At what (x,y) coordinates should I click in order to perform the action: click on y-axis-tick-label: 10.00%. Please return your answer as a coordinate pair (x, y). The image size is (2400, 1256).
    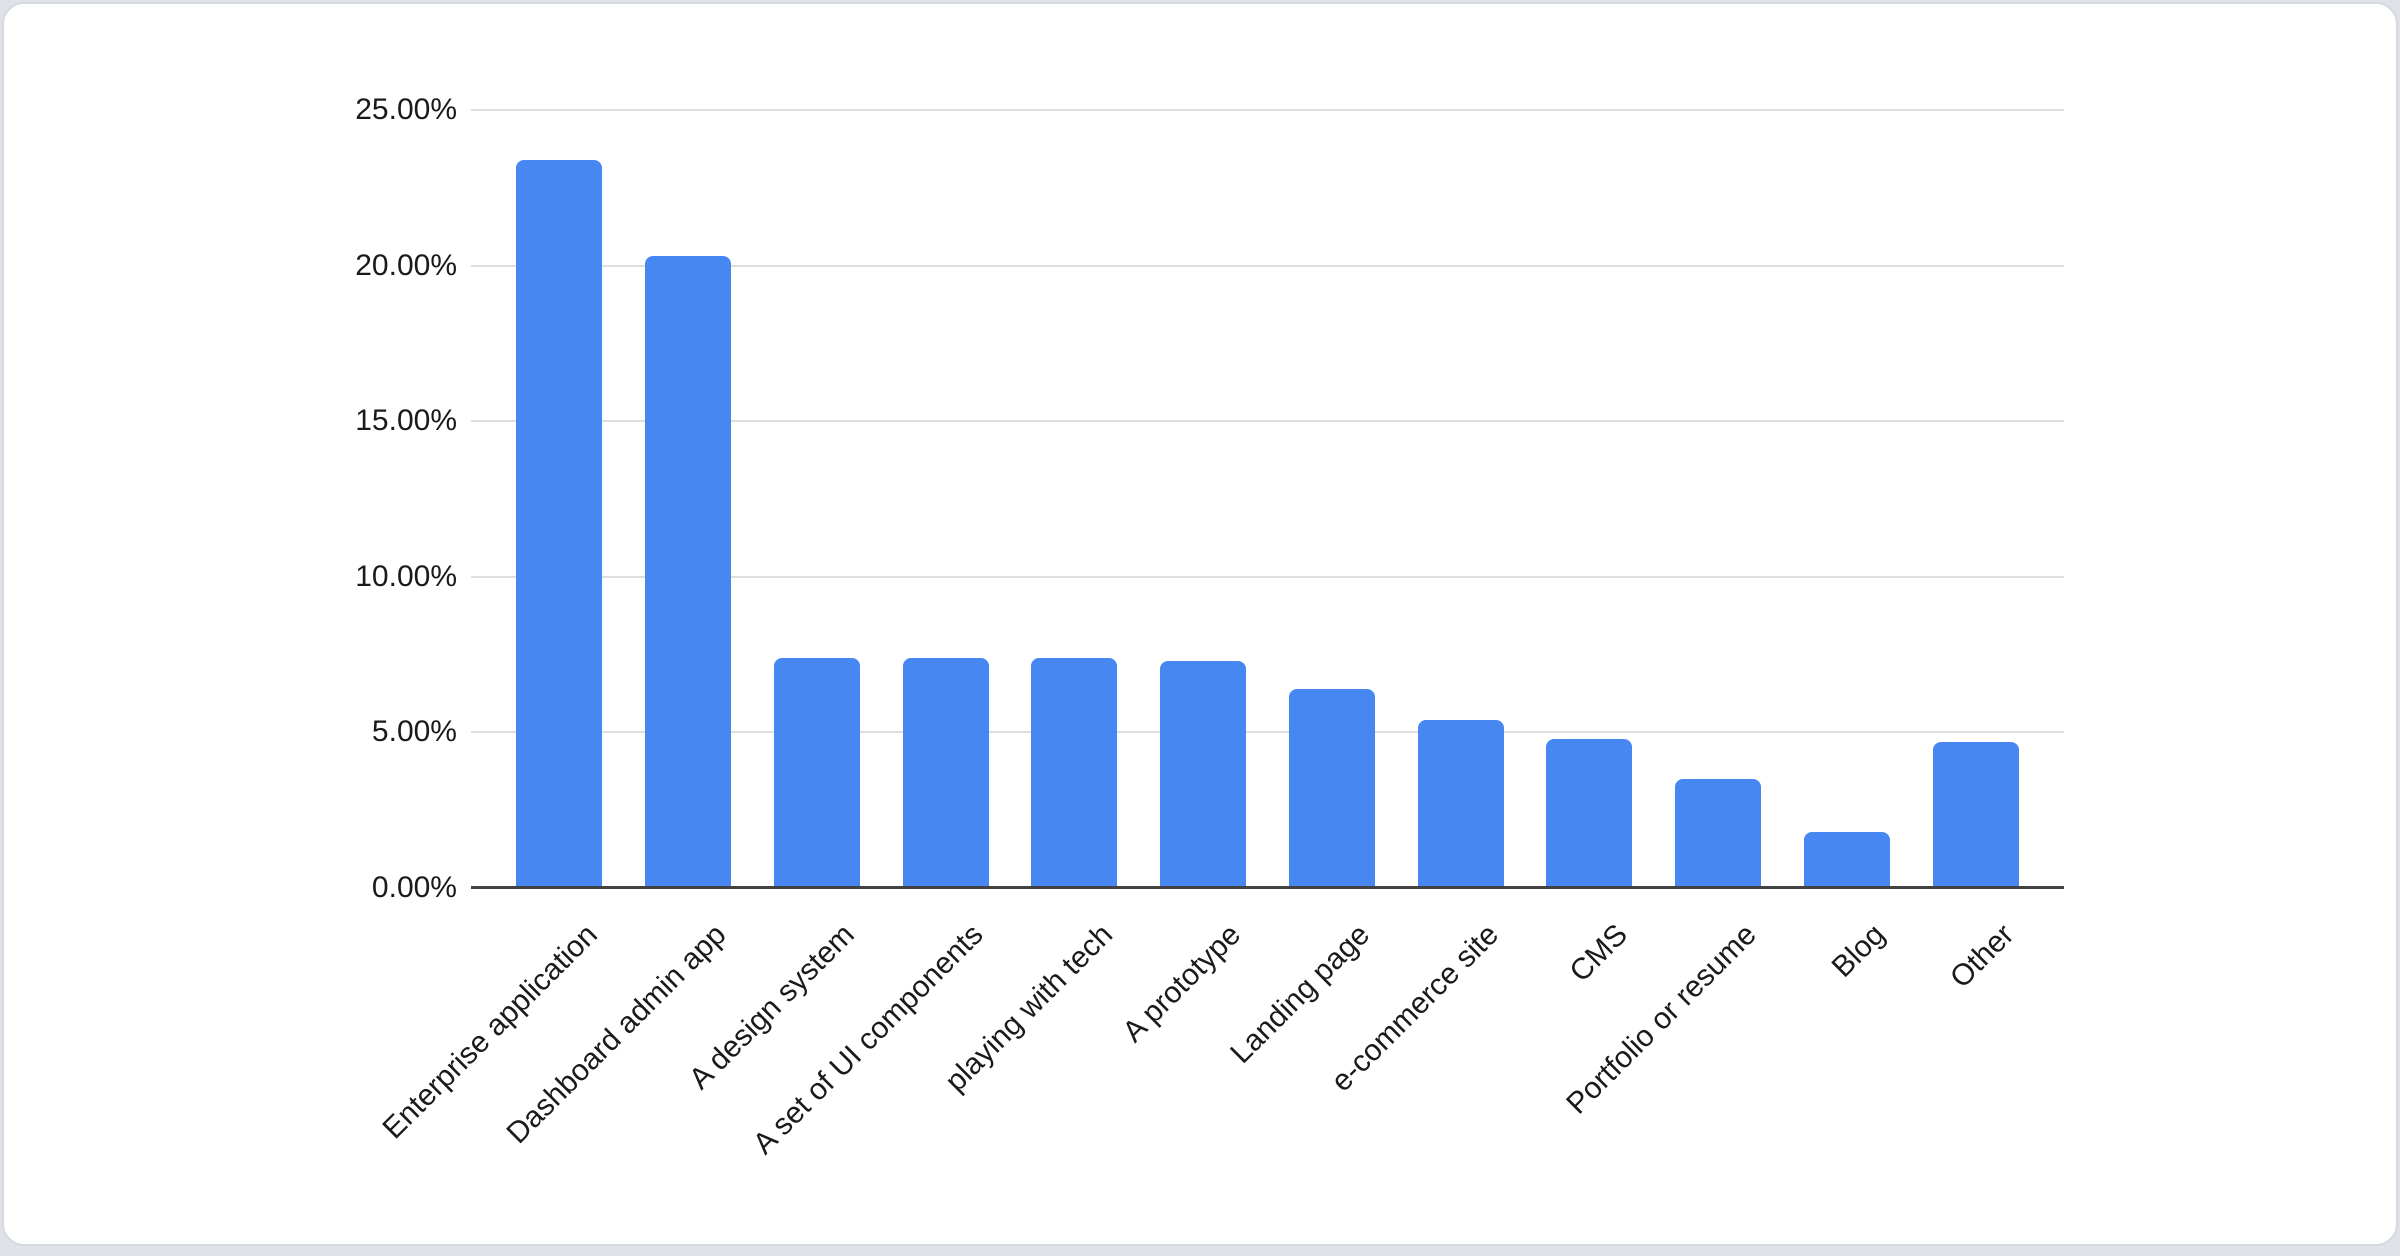
    Looking at the image, I should click on (406, 576).